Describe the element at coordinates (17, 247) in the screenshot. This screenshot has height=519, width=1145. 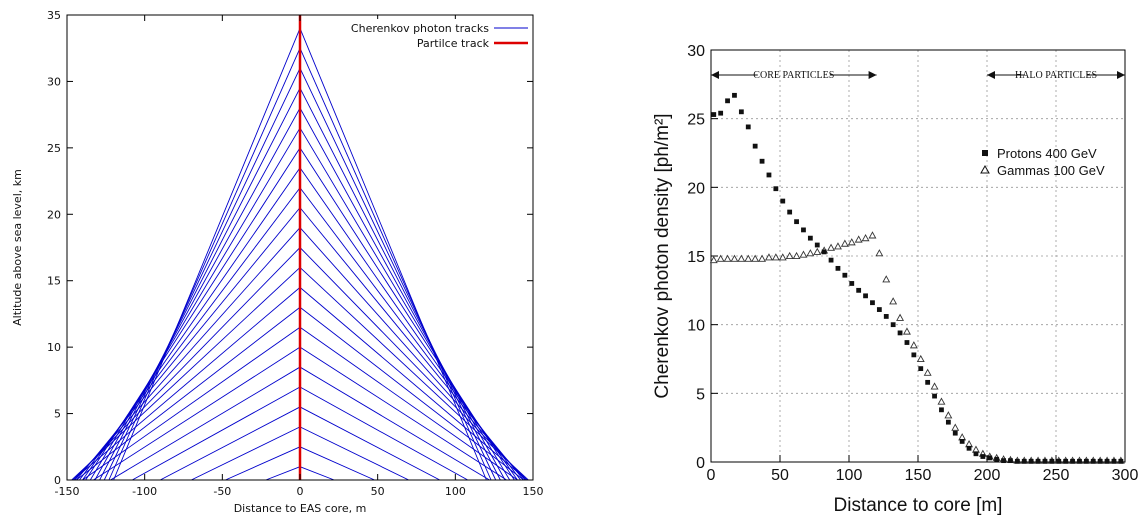
I see `left-y-axis-label: Altitude above sea level, km` at that location.